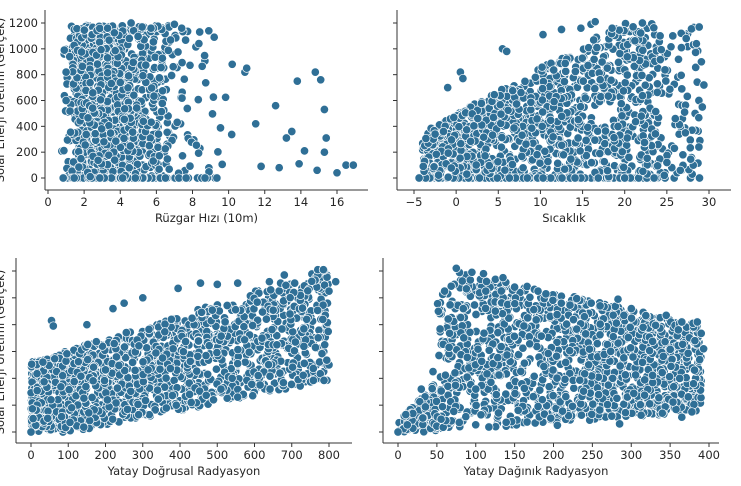 The image size is (741, 486). What do you see at coordinates (3, 100) in the screenshot?
I see `y-axis-label-top: Solar Enerji Üretimi (Gerçek)` at bounding box center [3, 100].